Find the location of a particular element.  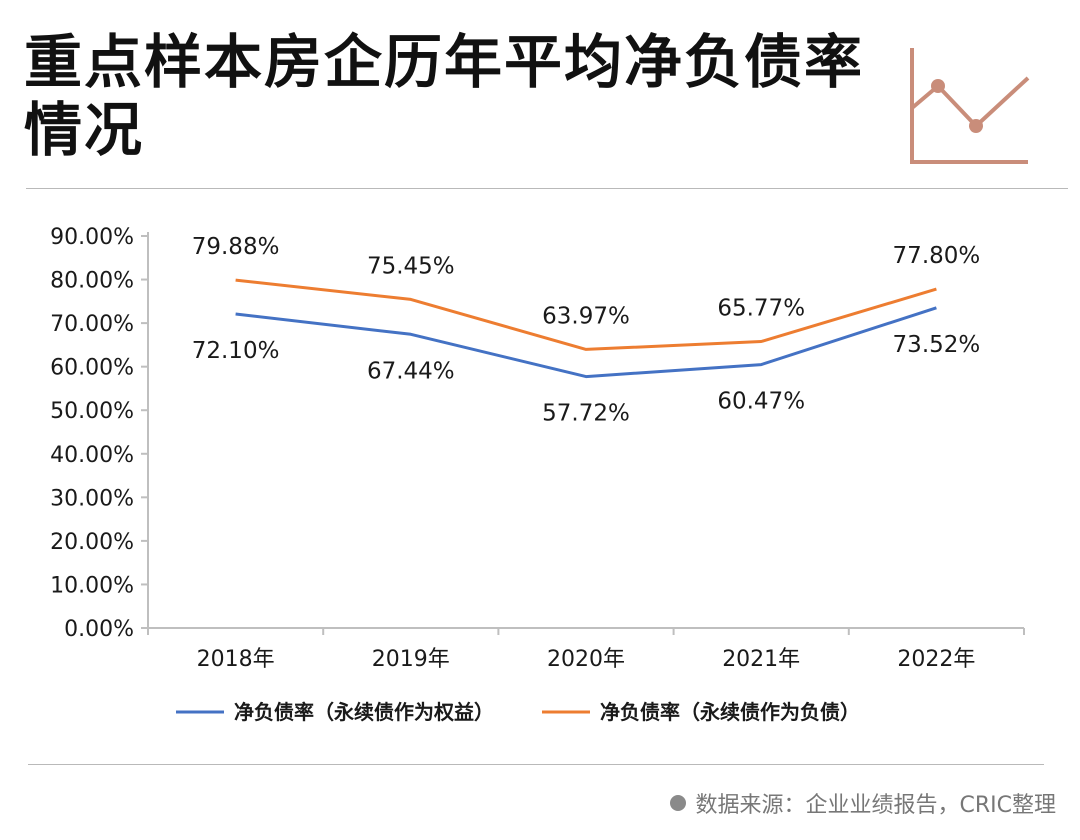

data-label-blue: 73.52% is located at coordinates (937, 345).